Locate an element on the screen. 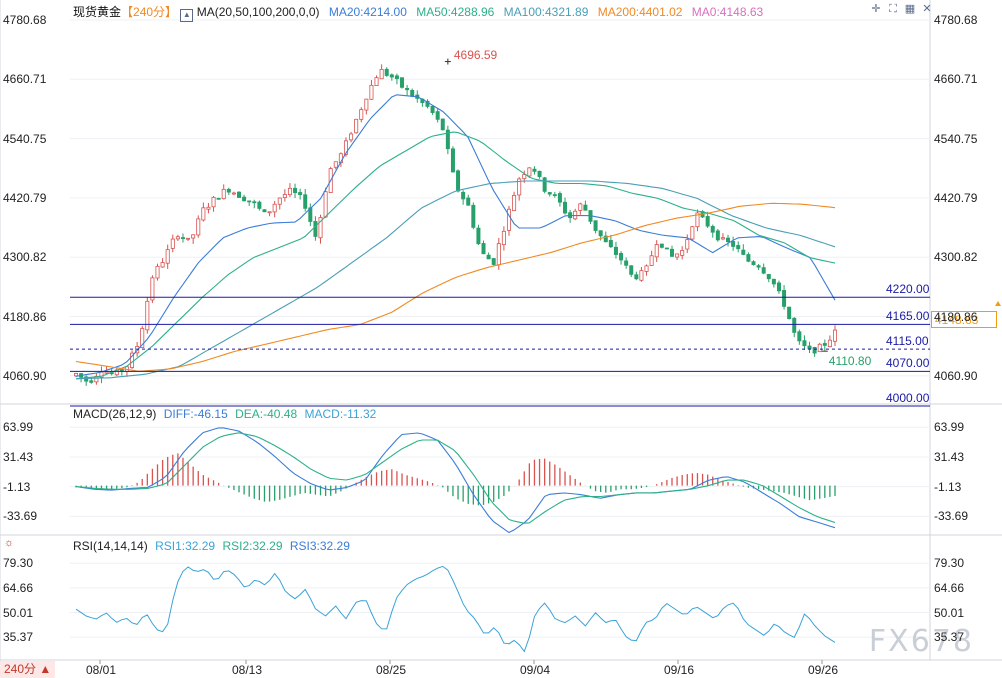 This screenshot has height=678, width=1002. price-arrow-icon is located at coordinates (998, 303).